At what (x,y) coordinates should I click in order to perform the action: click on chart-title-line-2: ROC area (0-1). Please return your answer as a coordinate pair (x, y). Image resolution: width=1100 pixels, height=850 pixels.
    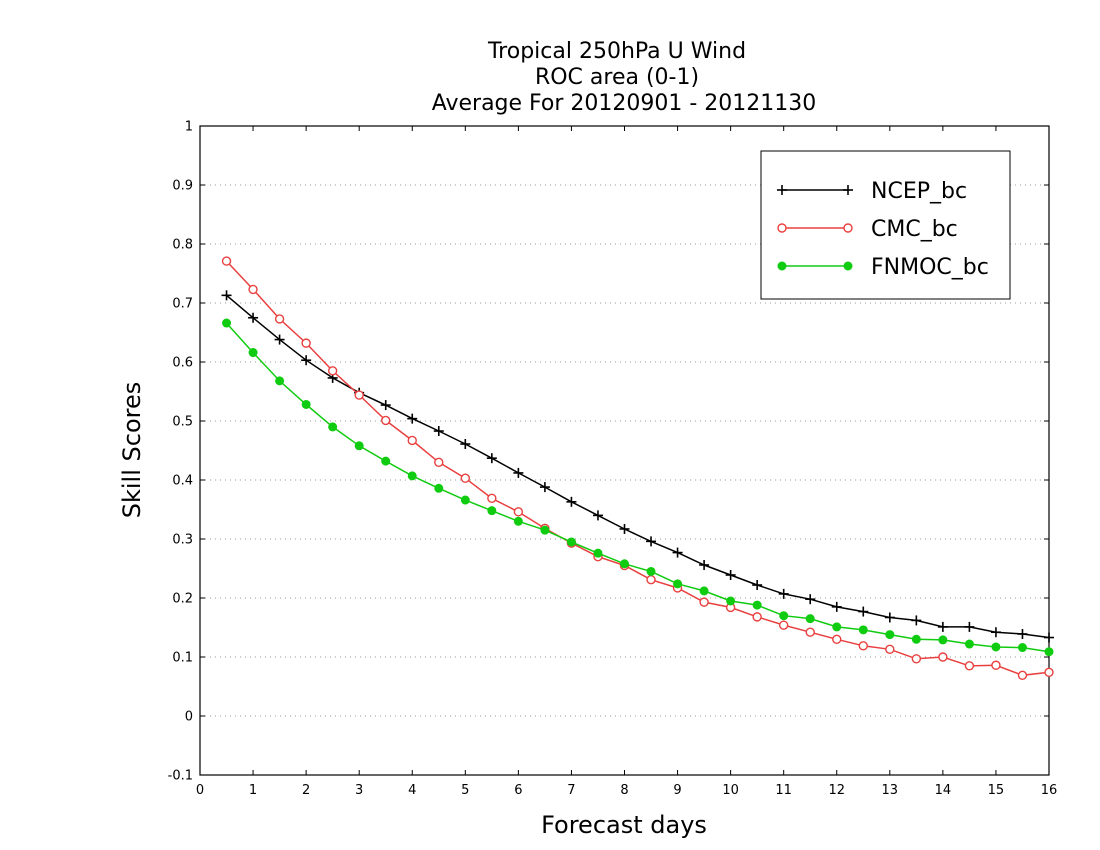
    Looking at the image, I should click on (617, 77).